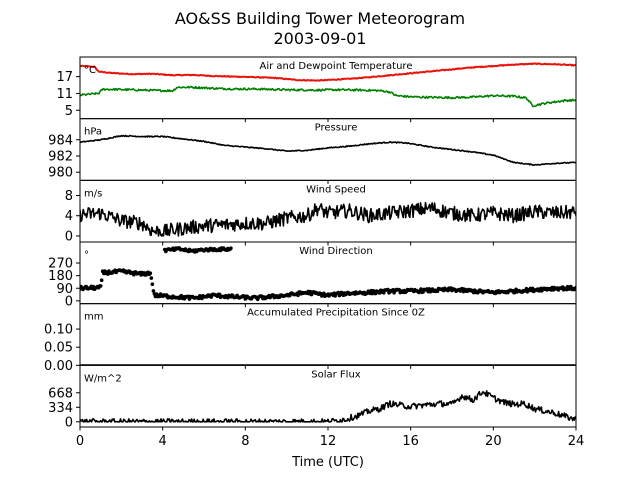 This screenshot has width=640, height=480. What do you see at coordinates (576, 441) in the screenshot?
I see `x-tick-label: 24` at bounding box center [576, 441].